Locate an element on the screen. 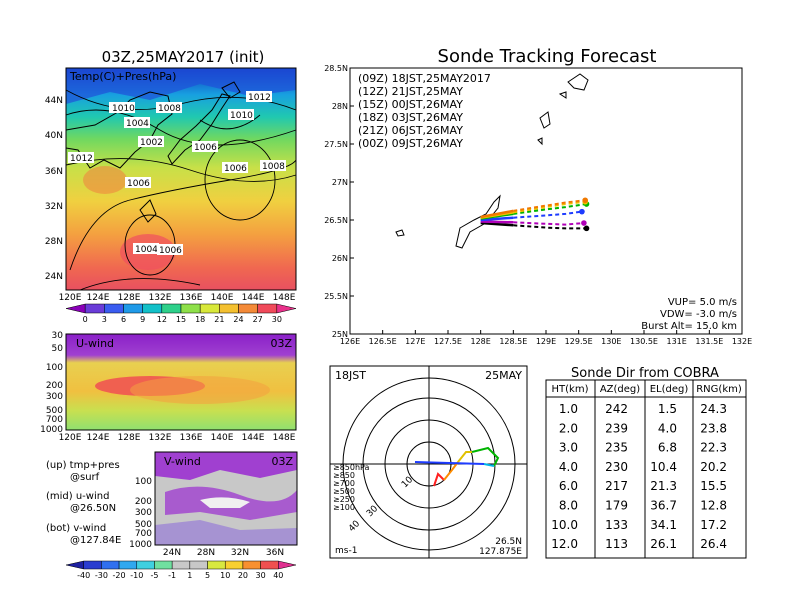 This screenshot has height=612, width=792. level-legend: ≥850hPa ≥850 ≥700 ≥500 ≥250 ≥100 is located at coordinates (351, 487).